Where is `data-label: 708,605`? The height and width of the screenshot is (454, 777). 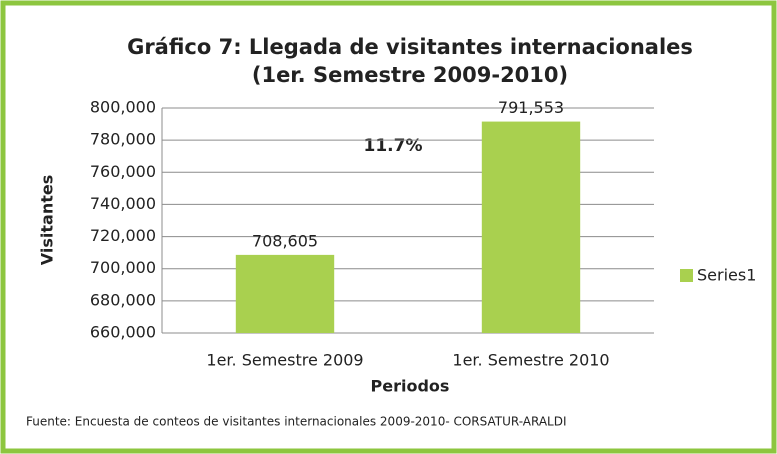 data-label: 708,605 is located at coordinates (285, 240).